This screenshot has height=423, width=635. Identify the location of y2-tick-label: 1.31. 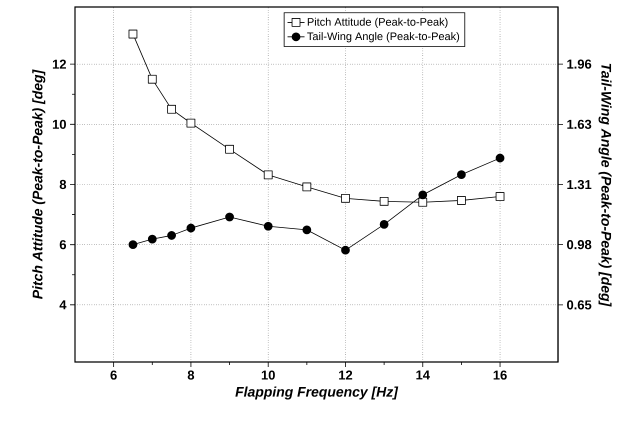
(579, 185).